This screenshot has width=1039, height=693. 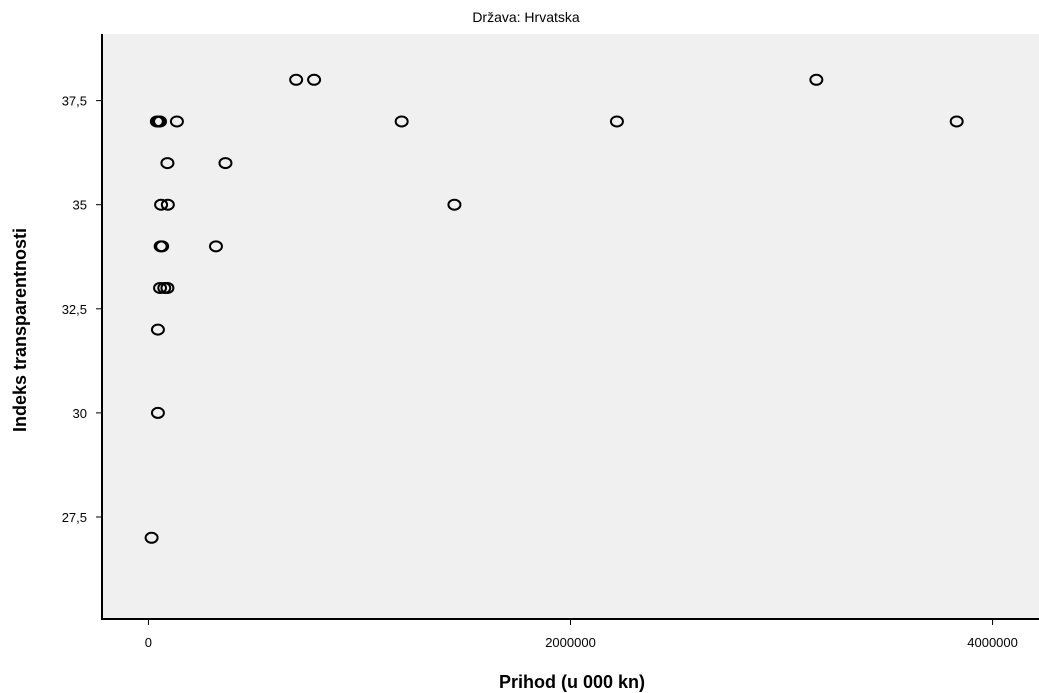 I want to click on y-tick-label: 37,5, so click(x=74, y=101).